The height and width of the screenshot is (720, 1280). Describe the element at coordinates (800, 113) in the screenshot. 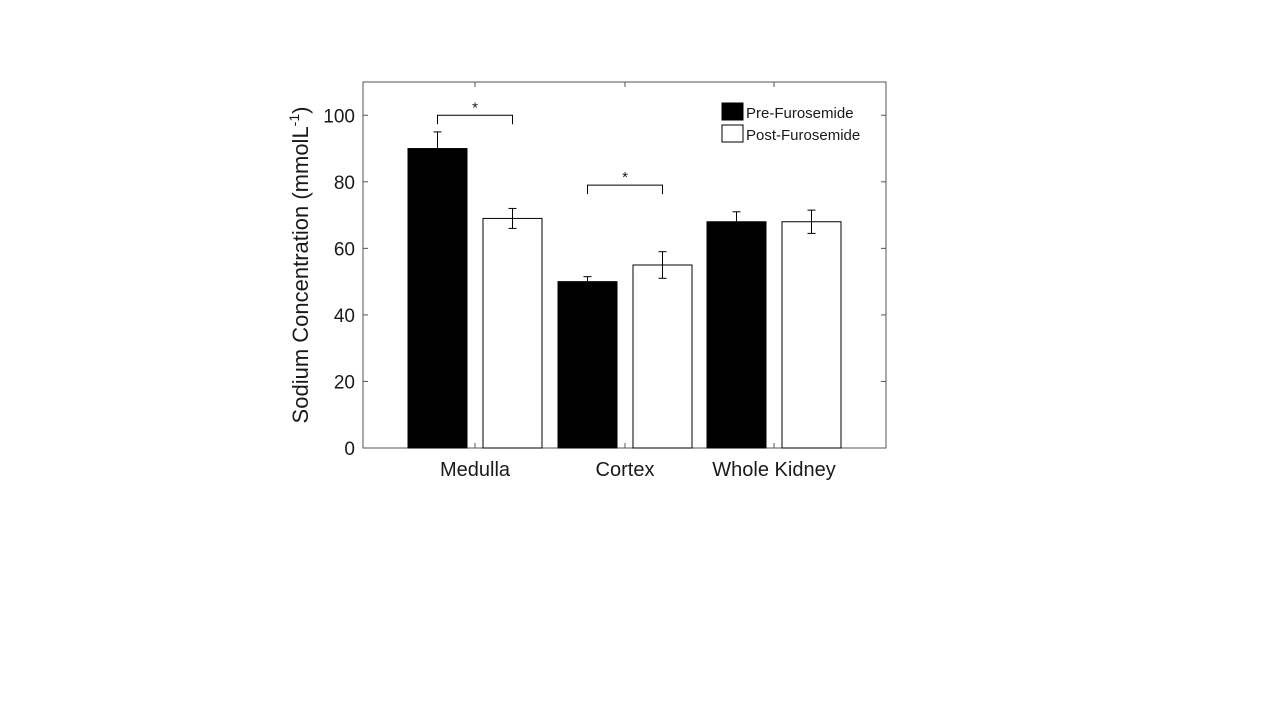

I see `legend-label-pre: Pre-Furosemide` at that location.